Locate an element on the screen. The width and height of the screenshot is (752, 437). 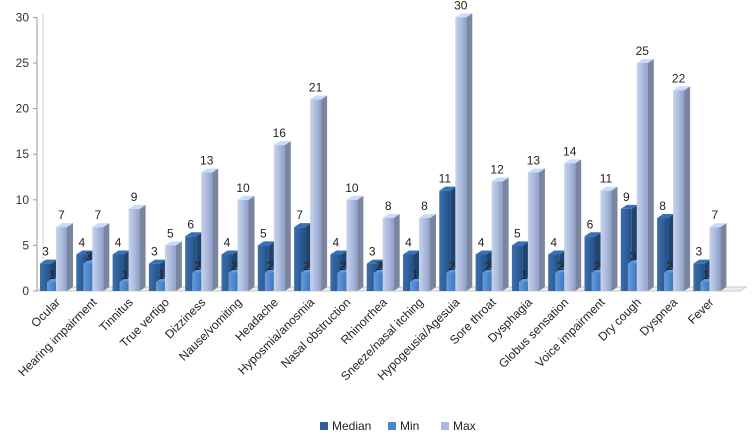
data-label-median: 9 is located at coordinates (626, 197).